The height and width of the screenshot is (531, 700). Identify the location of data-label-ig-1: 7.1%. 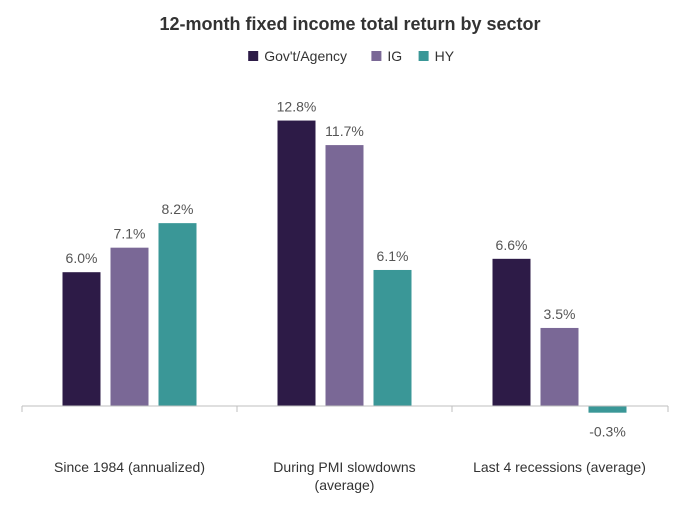
(130, 234).